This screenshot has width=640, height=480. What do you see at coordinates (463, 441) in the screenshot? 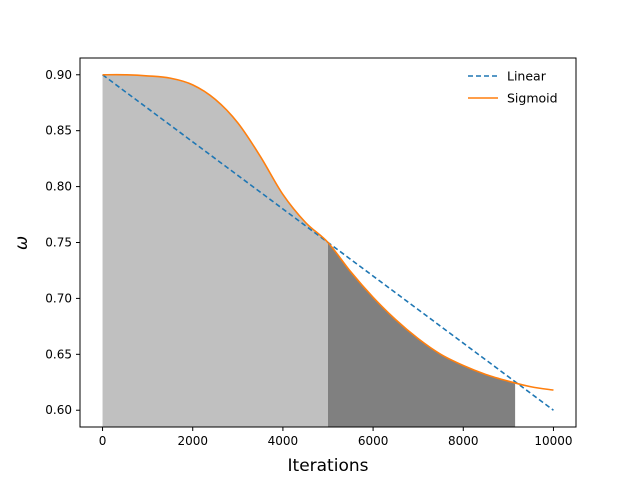
I see `x-tick-label: 8000` at bounding box center [463, 441].